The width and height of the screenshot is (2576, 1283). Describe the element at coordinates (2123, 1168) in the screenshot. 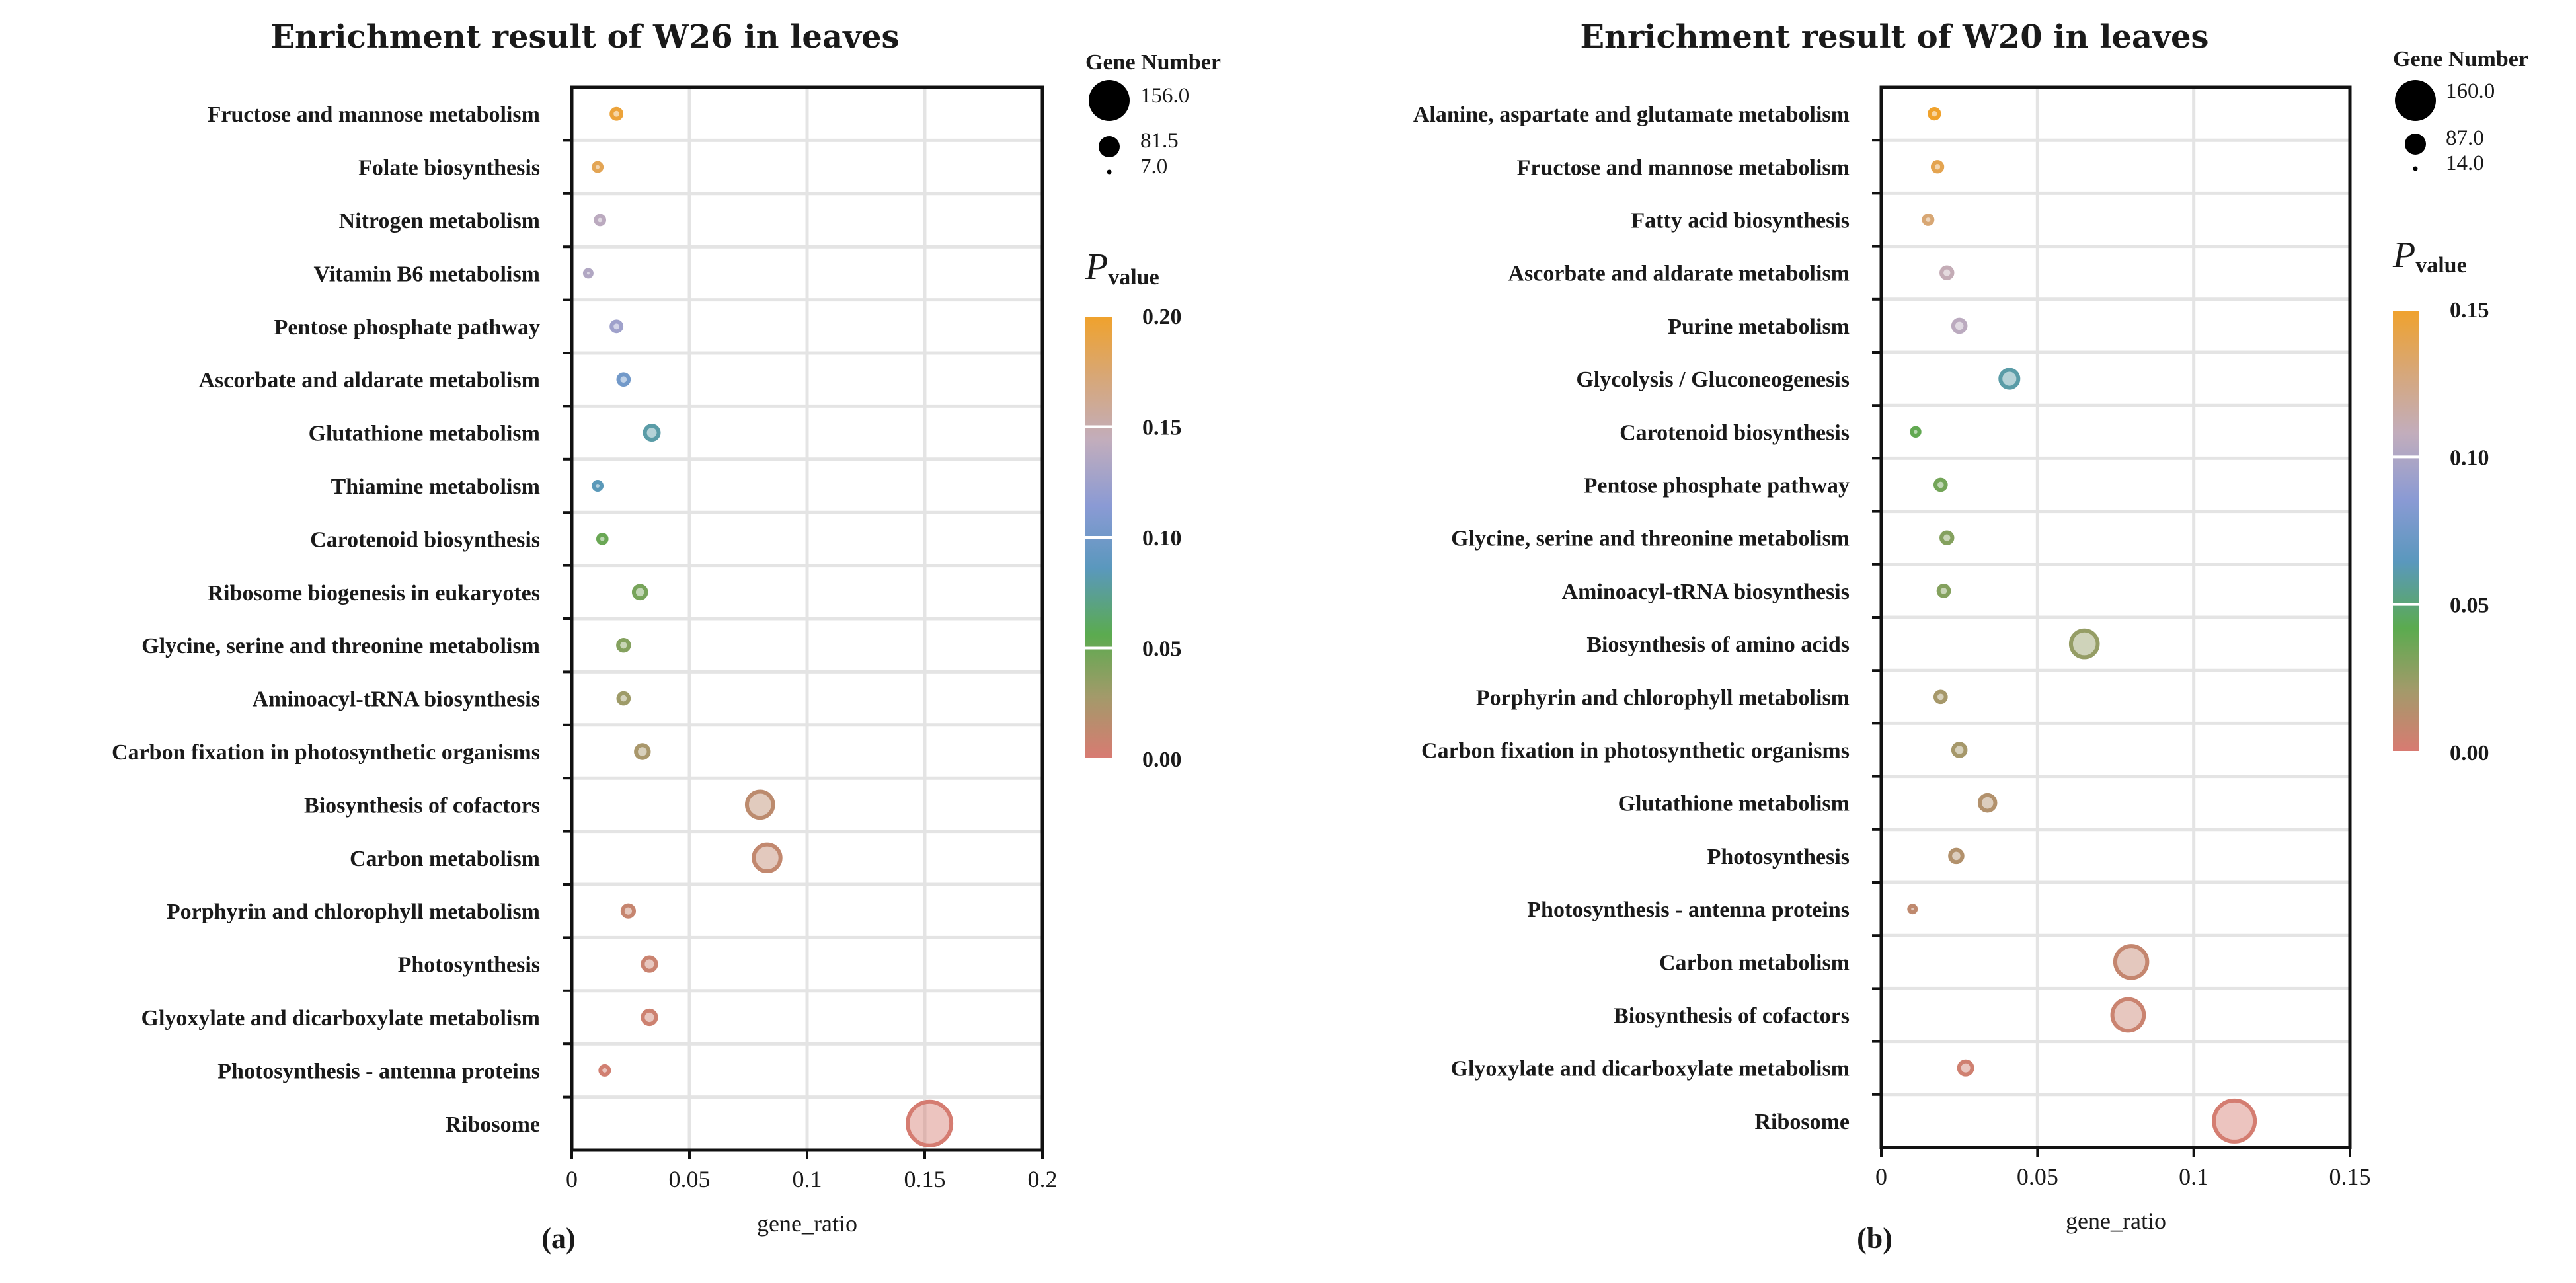

I see `x-ticks: 0 0.05 0.1 0.15` at that location.